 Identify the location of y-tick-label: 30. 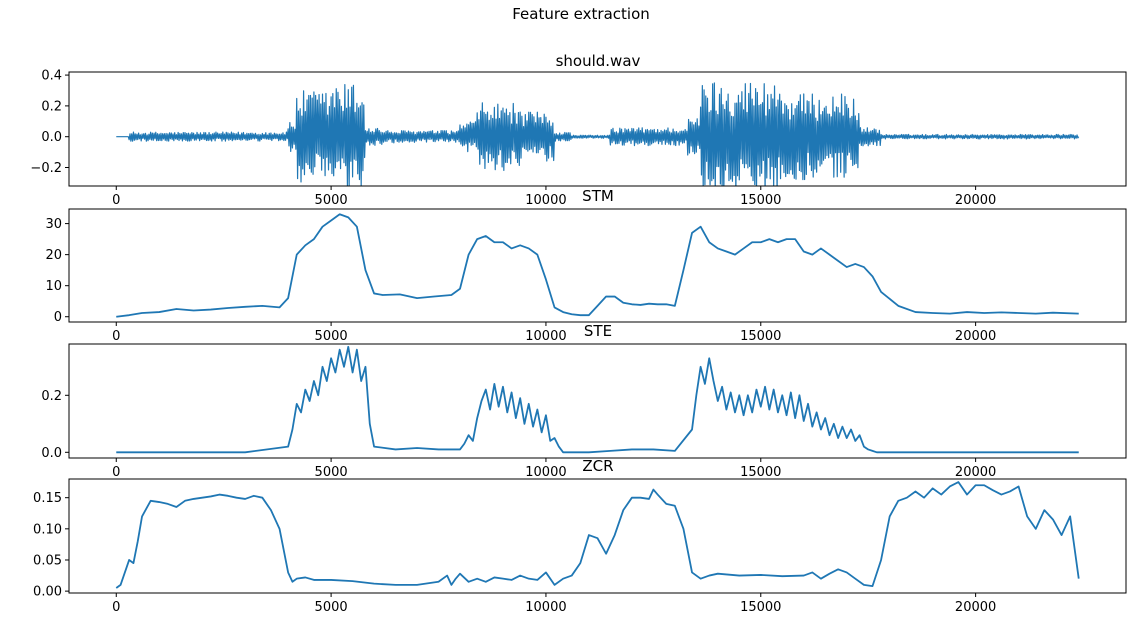
(53, 224).